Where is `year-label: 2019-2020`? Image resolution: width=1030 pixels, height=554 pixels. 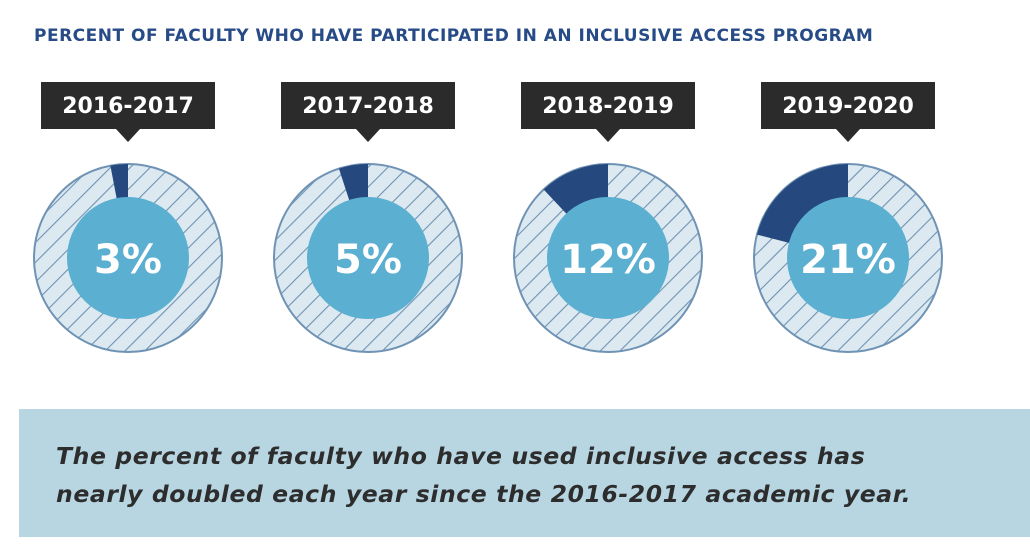 year-label: 2019-2020 is located at coordinates (848, 106).